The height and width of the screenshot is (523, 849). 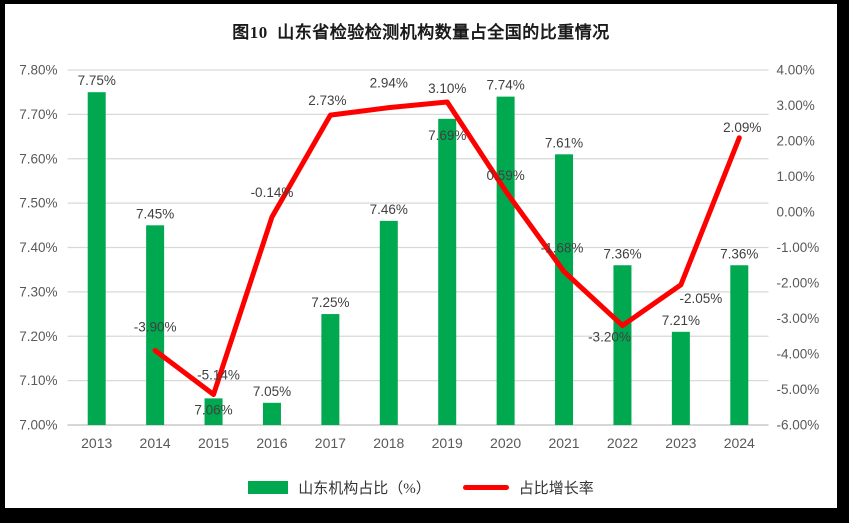 What do you see at coordinates (272, 391) in the screenshot?
I see `bar-label: 7.05%` at bounding box center [272, 391].